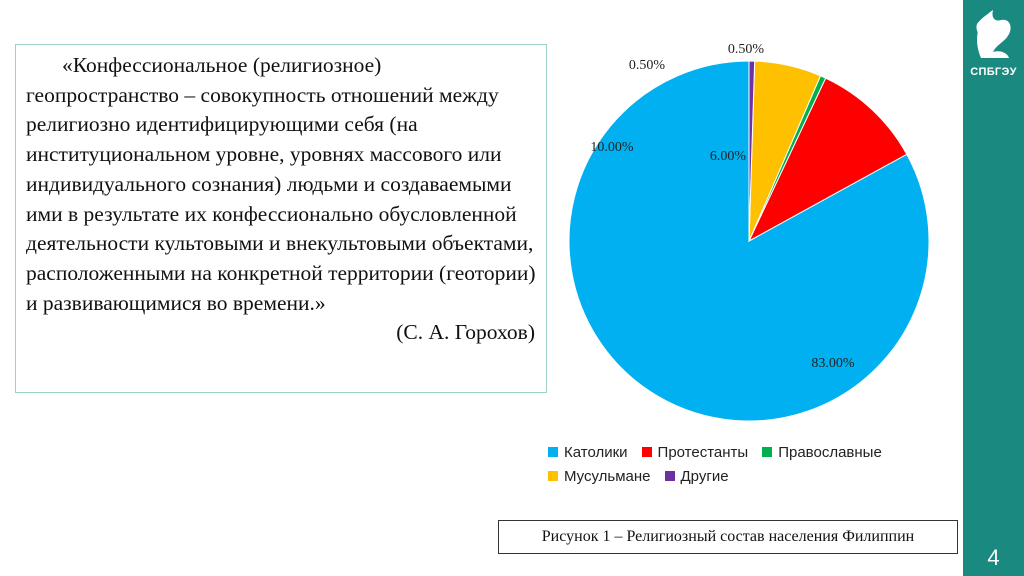 This screenshot has height=576, width=1024. I want to click on legend-item-others: Другие, so click(696, 476).